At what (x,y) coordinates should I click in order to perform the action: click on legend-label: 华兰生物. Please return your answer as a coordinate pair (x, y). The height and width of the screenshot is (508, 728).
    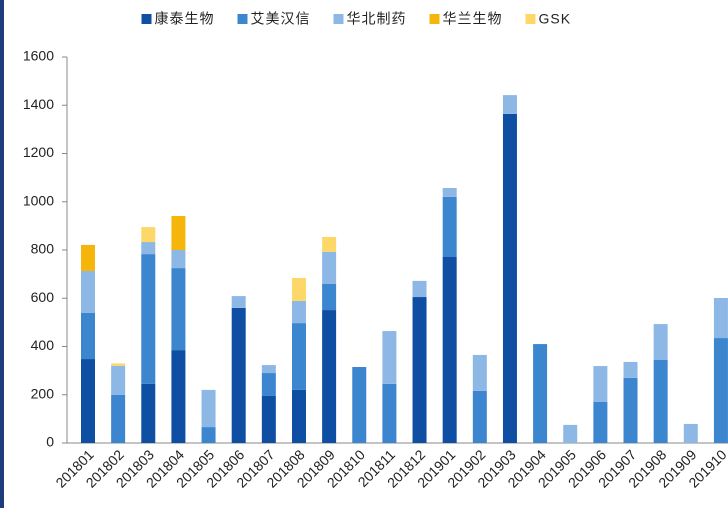
    Looking at the image, I should click on (473, 19).